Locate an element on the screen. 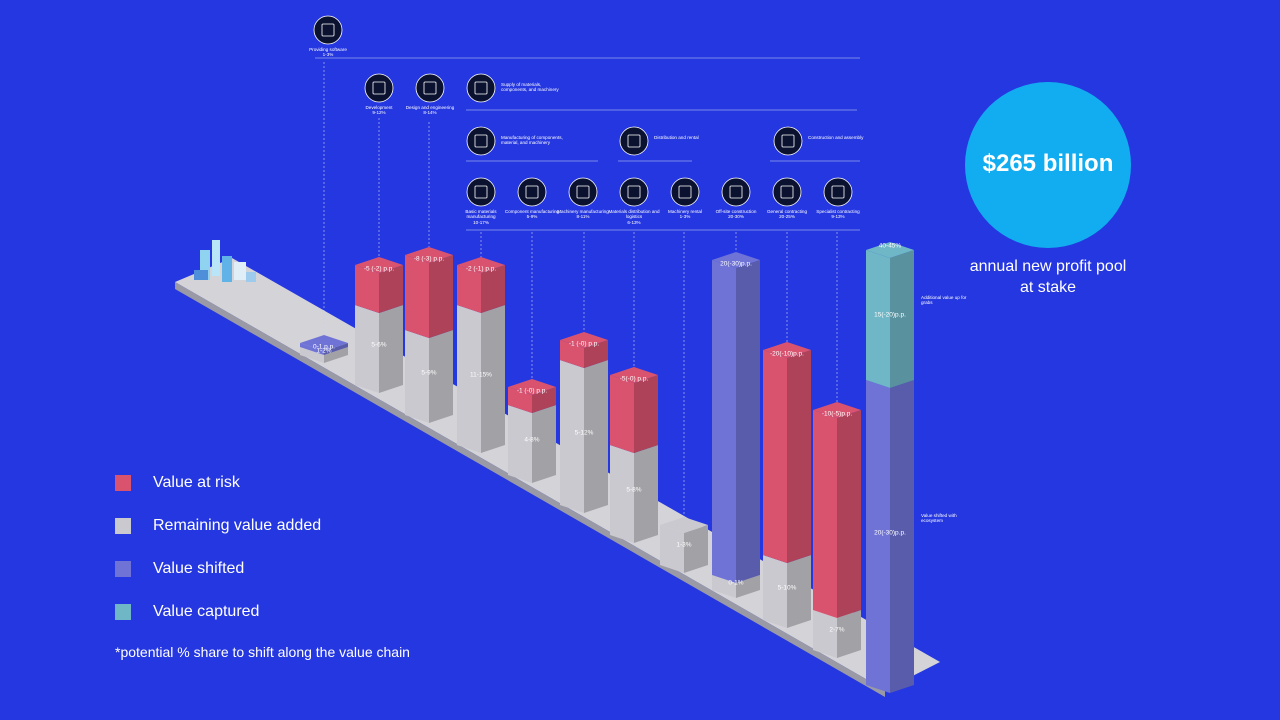 The height and width of the screenshot is (720, 1280). node-label: Design and engineering 8-14% is located at coordinates (430, 110).